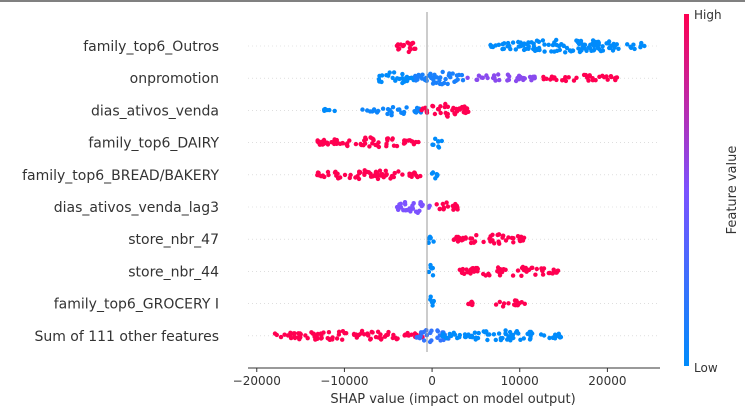  I want to click on x-tick-label: −10000, so click(344, 381).